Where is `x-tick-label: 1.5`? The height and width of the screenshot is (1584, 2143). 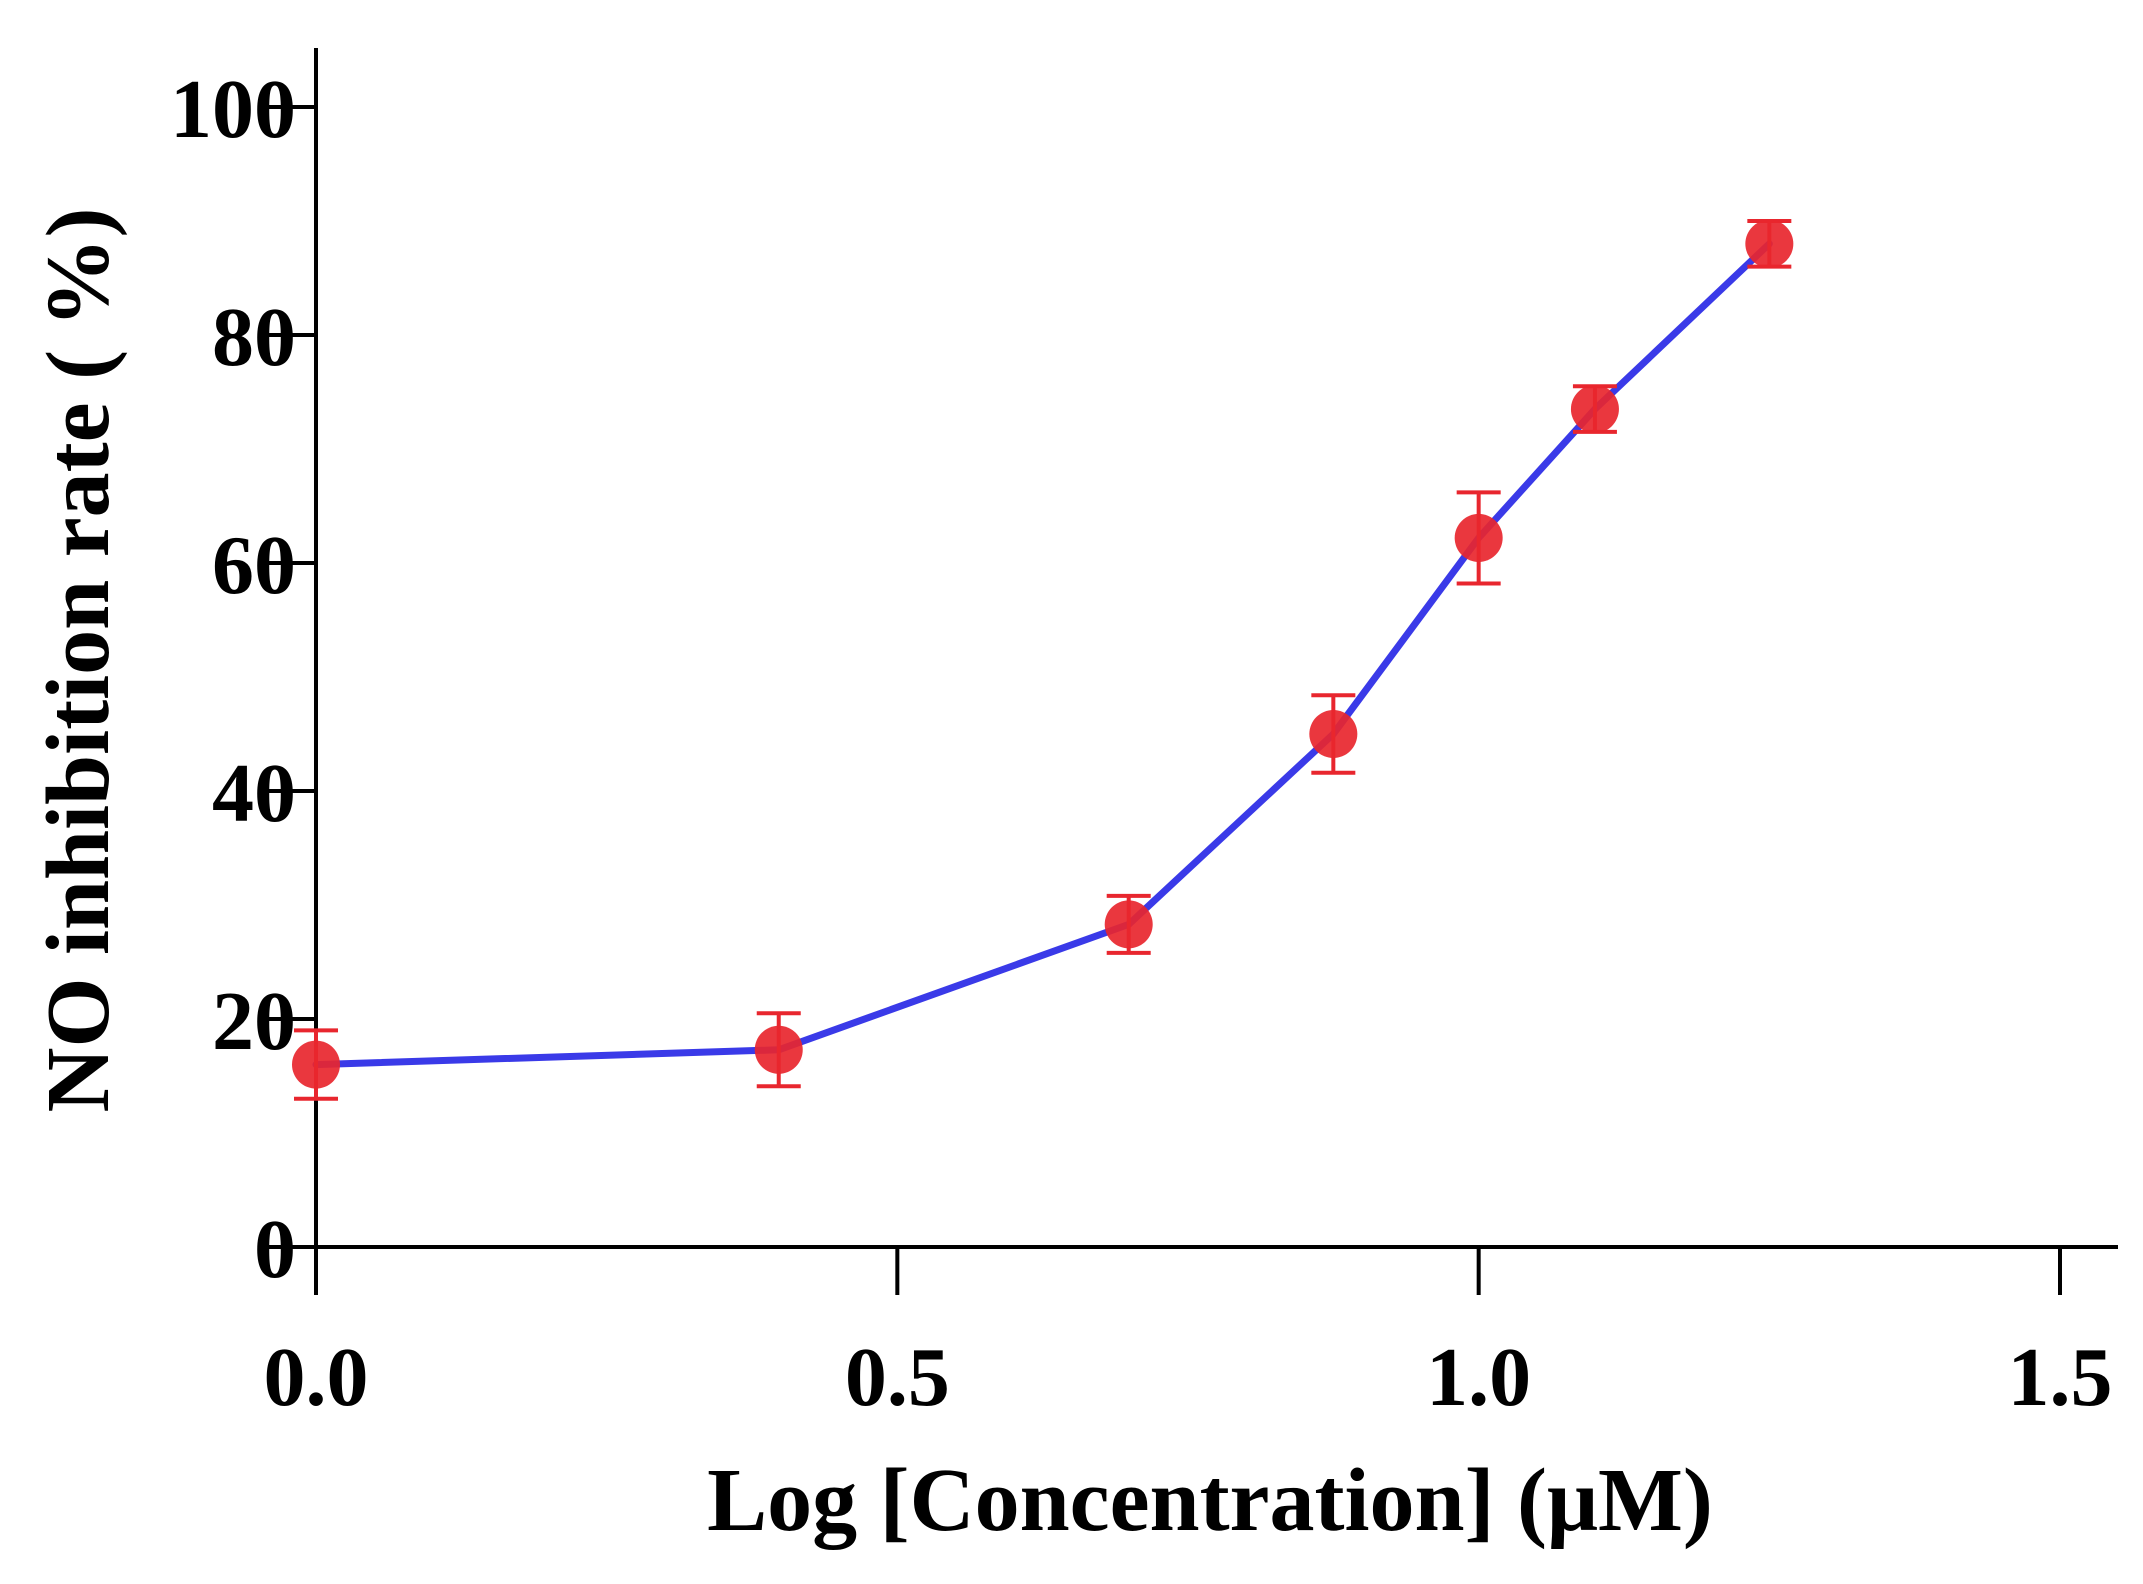
x-tick-label: 1.5 is located at coordinates (2060, 1377).